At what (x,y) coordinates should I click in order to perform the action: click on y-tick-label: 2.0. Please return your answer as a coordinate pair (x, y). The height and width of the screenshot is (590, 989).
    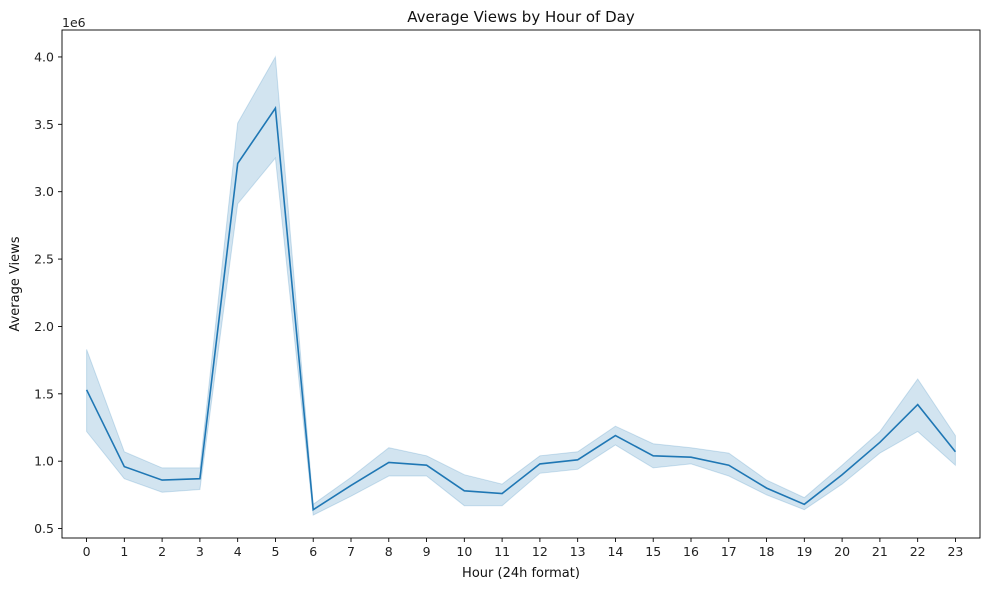
    Looking at the image, I should click on (44, 326).